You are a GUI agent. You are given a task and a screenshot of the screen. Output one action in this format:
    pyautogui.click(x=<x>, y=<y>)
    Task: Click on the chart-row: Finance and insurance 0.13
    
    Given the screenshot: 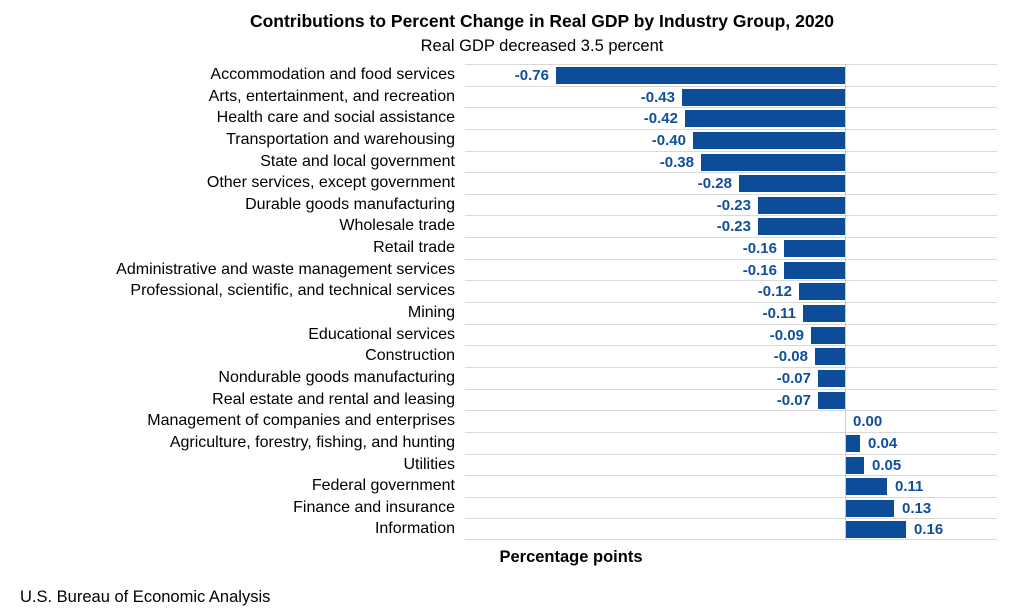 What is the action you would take?
    pyautogui.click(x=498, y=507)
    